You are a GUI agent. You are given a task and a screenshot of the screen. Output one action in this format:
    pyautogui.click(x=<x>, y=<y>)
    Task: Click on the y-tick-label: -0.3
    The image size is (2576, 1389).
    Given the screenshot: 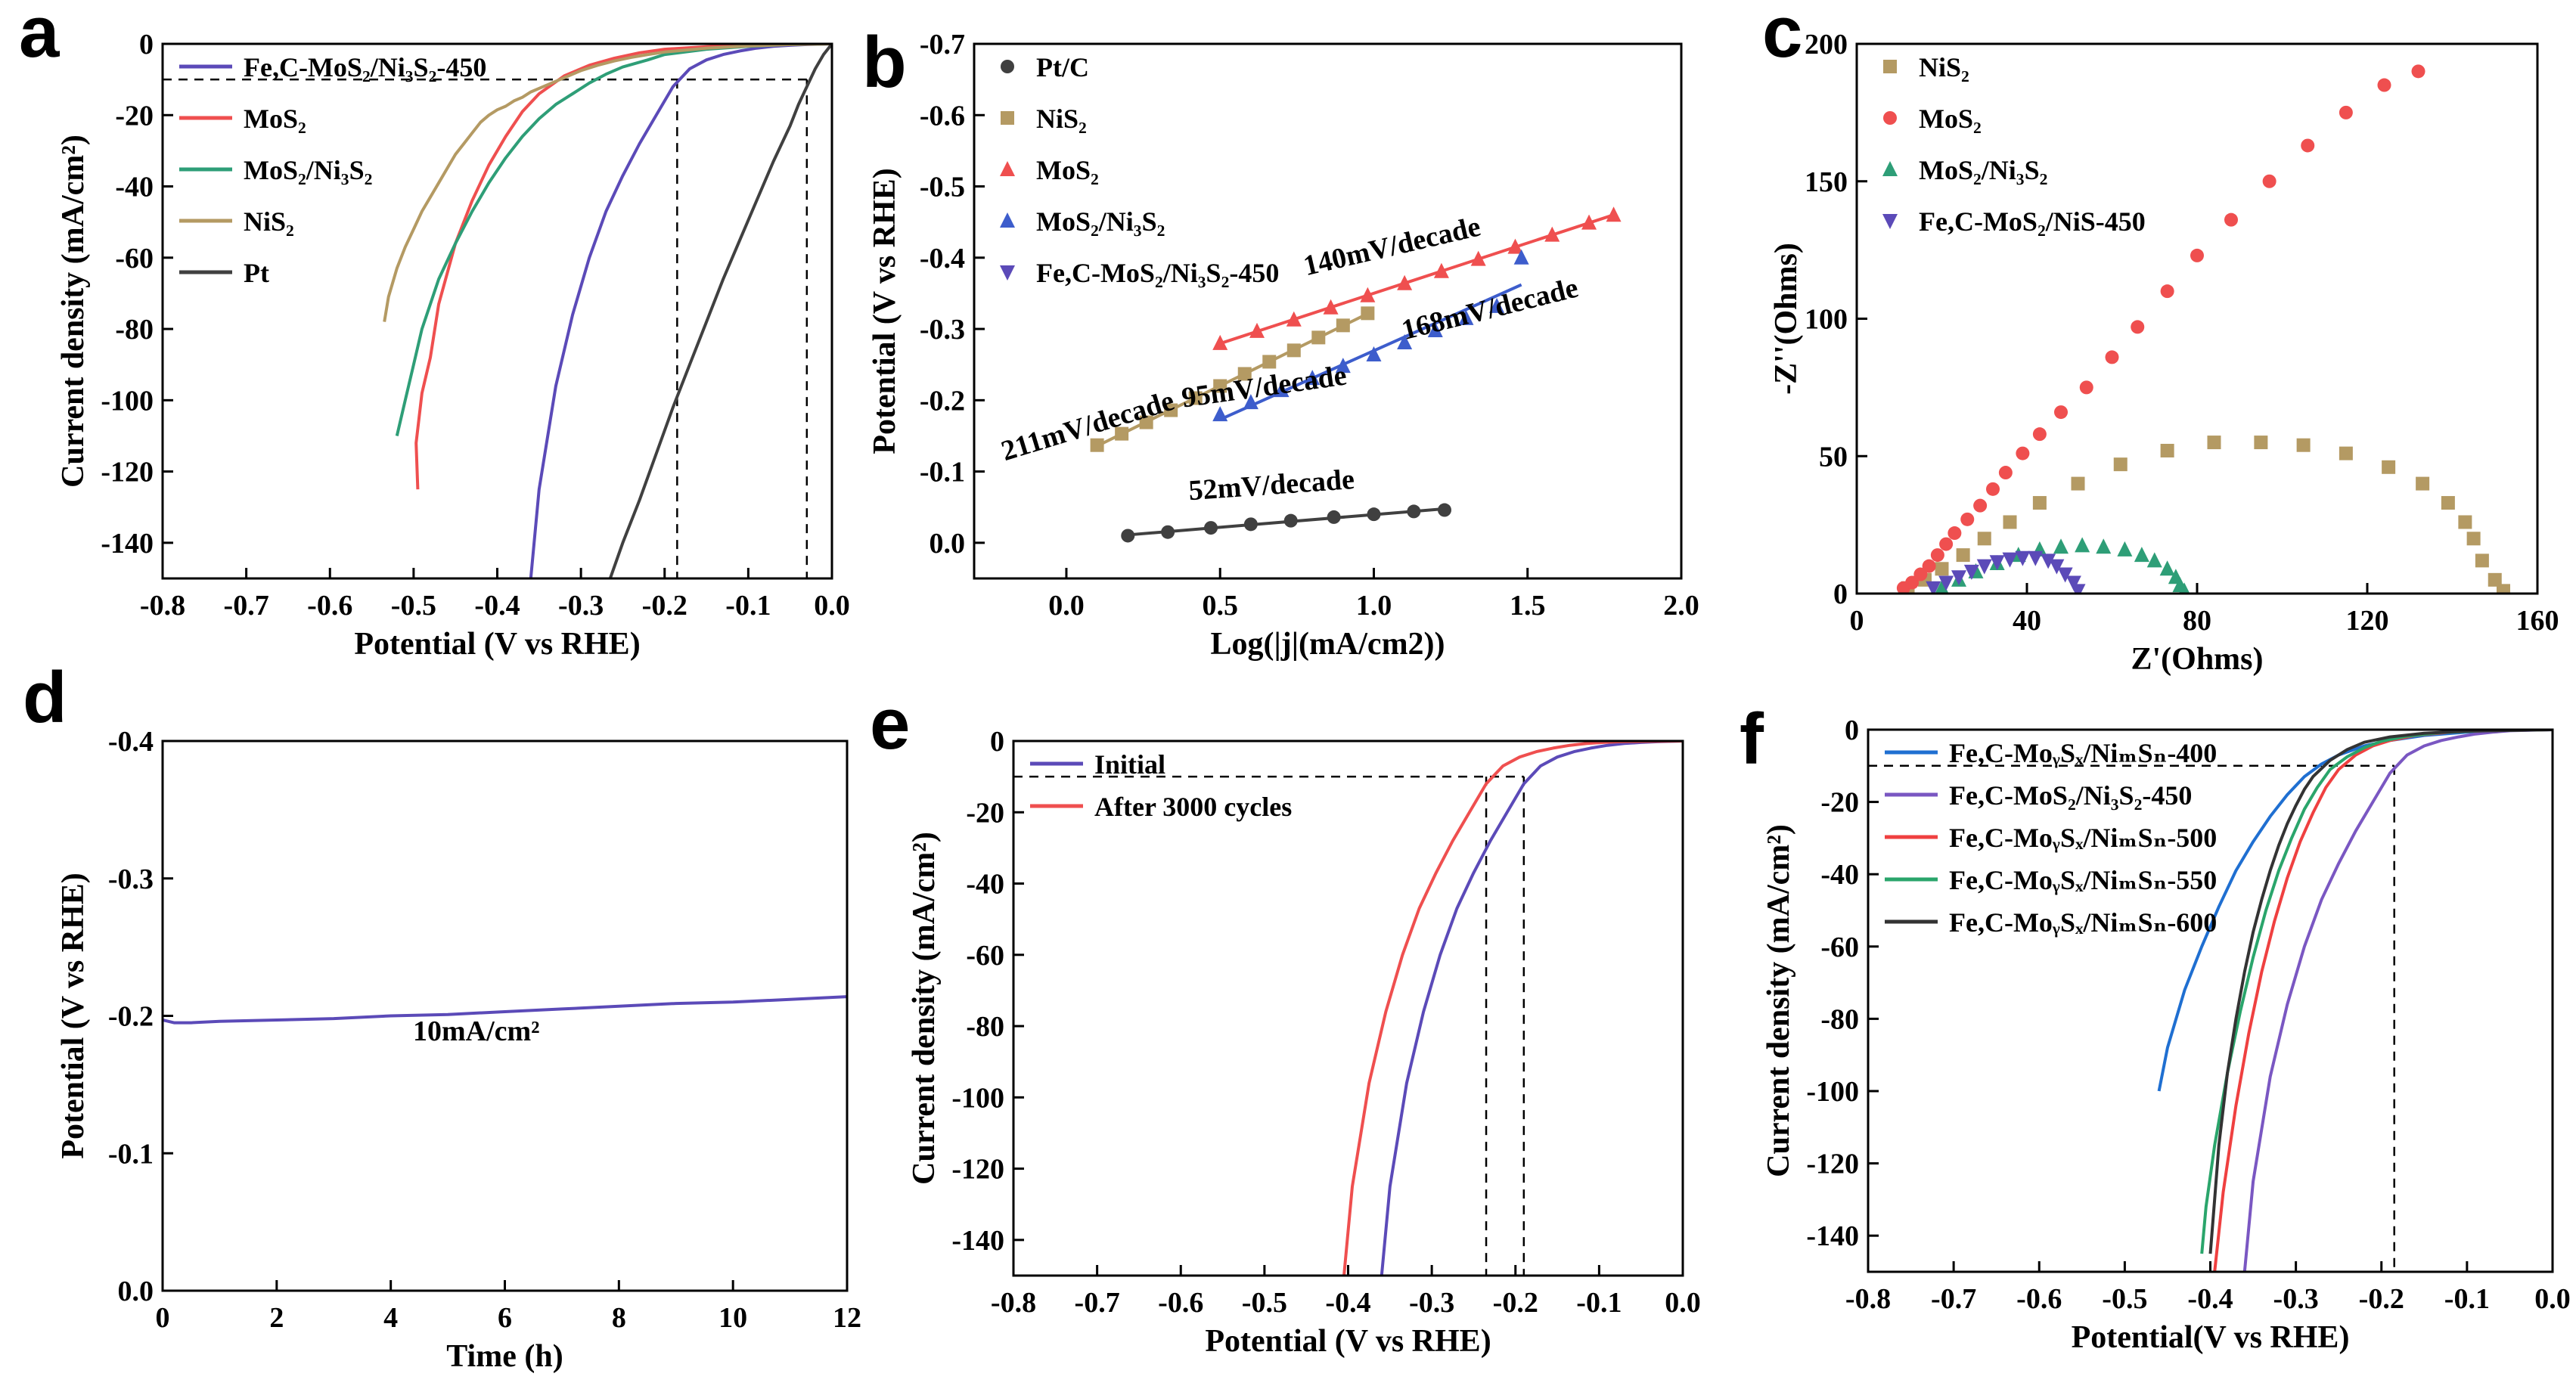 What is the action you would take?
    pyautogui.click(x=131, y=879)
    